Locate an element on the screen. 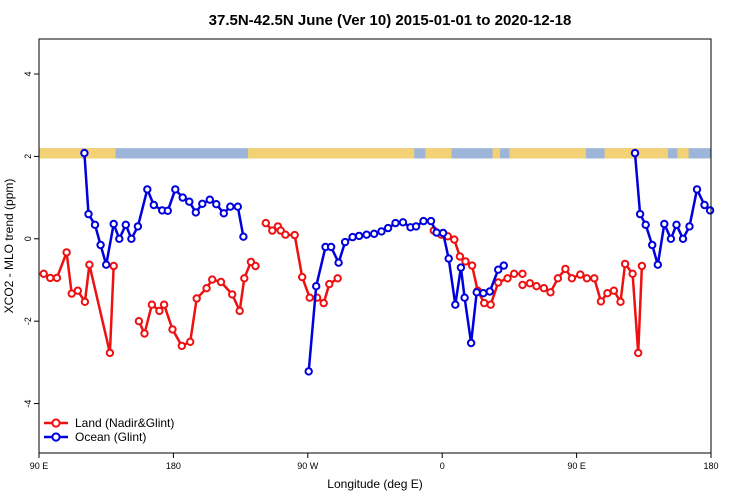  land-ocean-strip is located at coordinates (375, 153).